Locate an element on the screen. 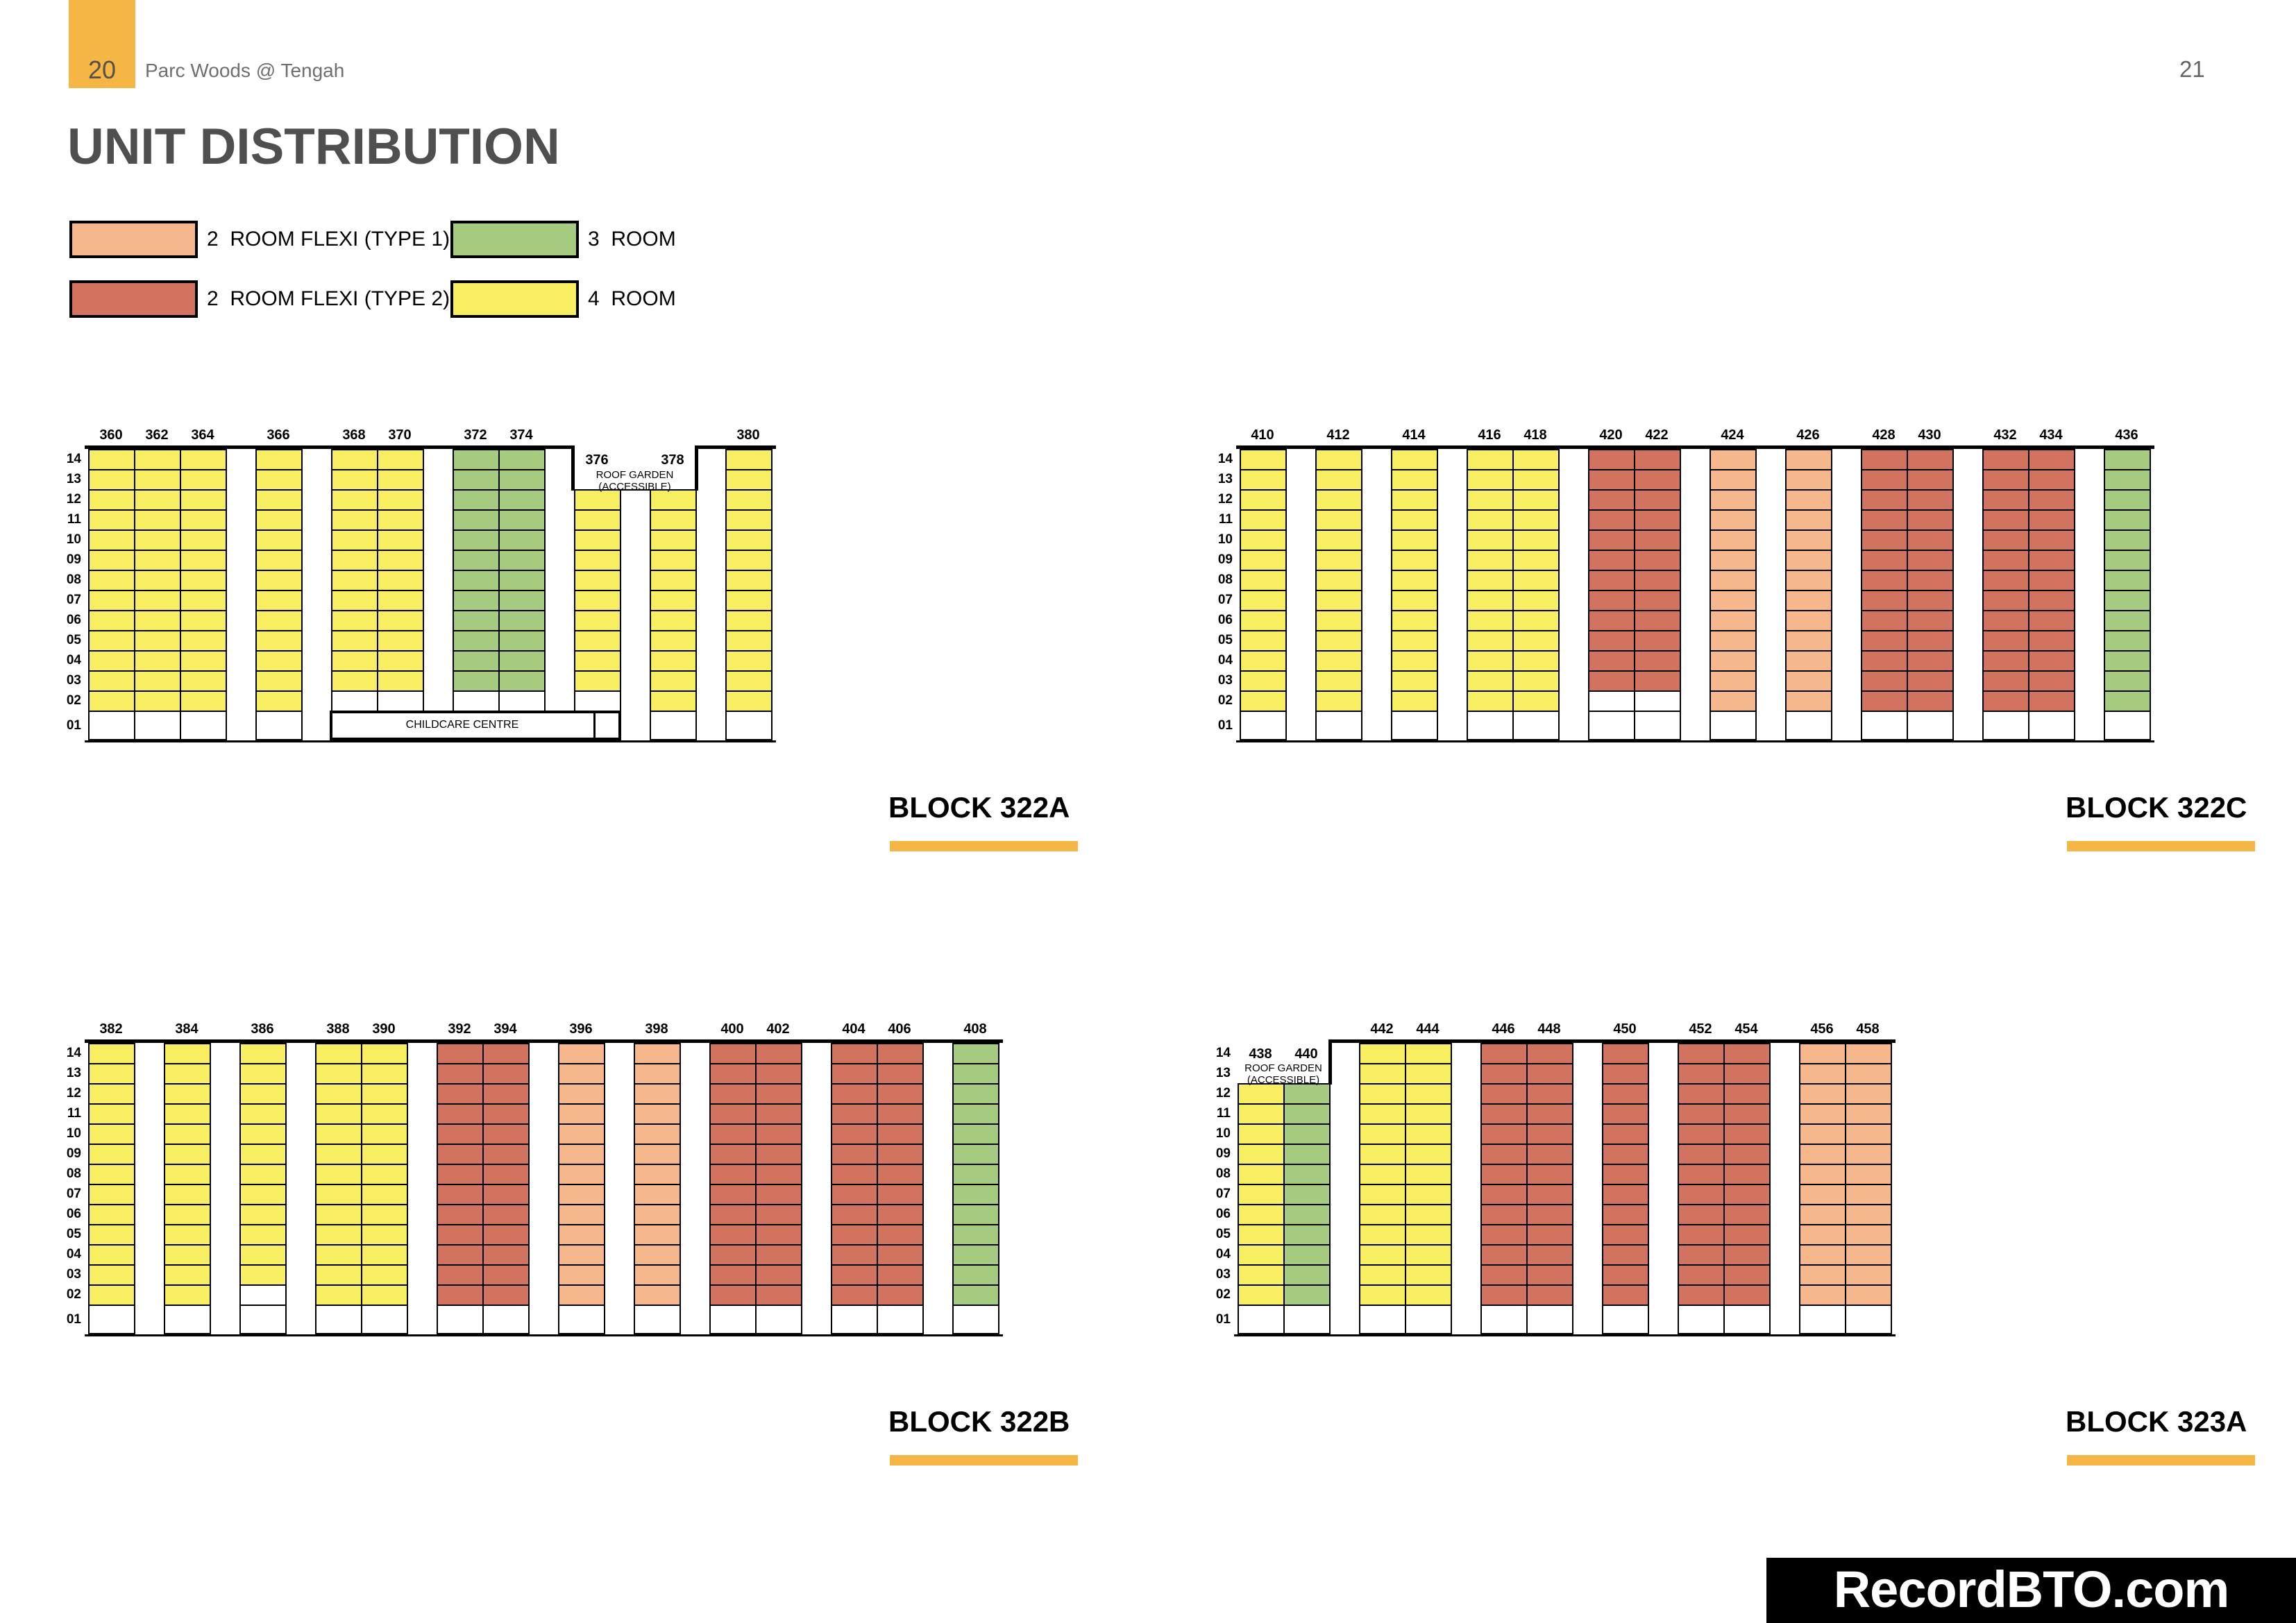  unit-label-428: 428 is located at coordinates (1884, 435).